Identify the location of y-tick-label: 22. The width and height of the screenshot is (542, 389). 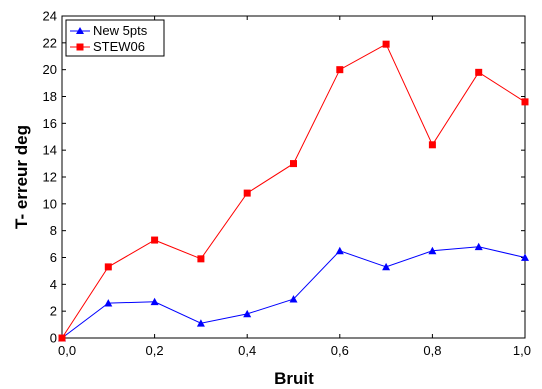
(50, 42).